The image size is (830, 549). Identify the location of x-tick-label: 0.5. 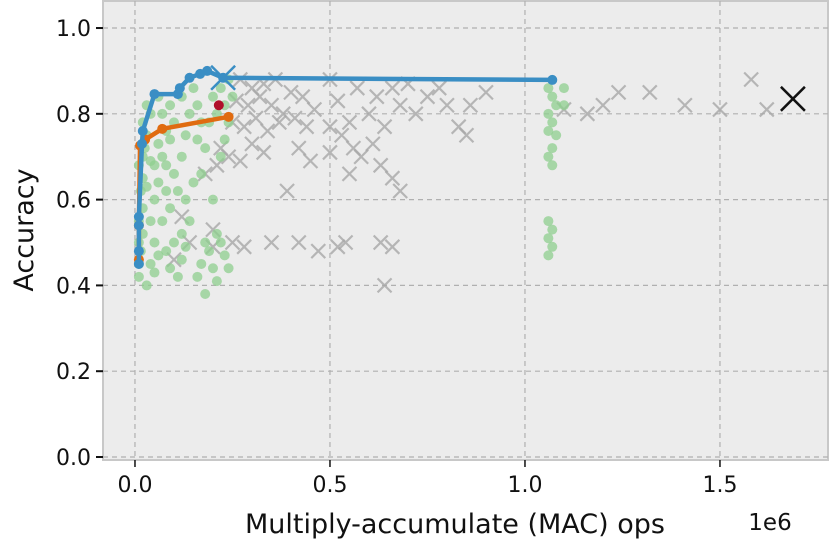
(329, 485).